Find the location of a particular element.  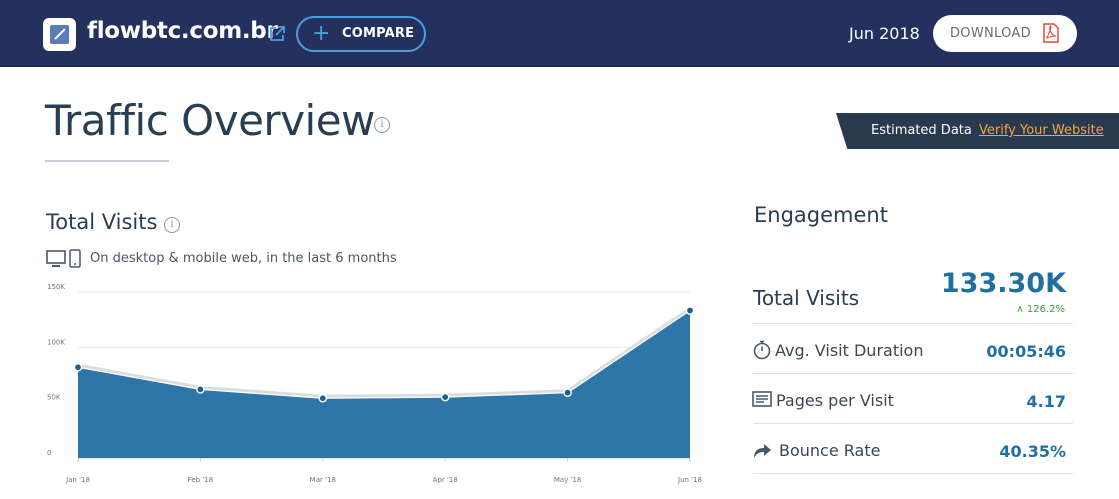

chart-x-tick-label: Jan '18 is located at coordinates (77, 480).